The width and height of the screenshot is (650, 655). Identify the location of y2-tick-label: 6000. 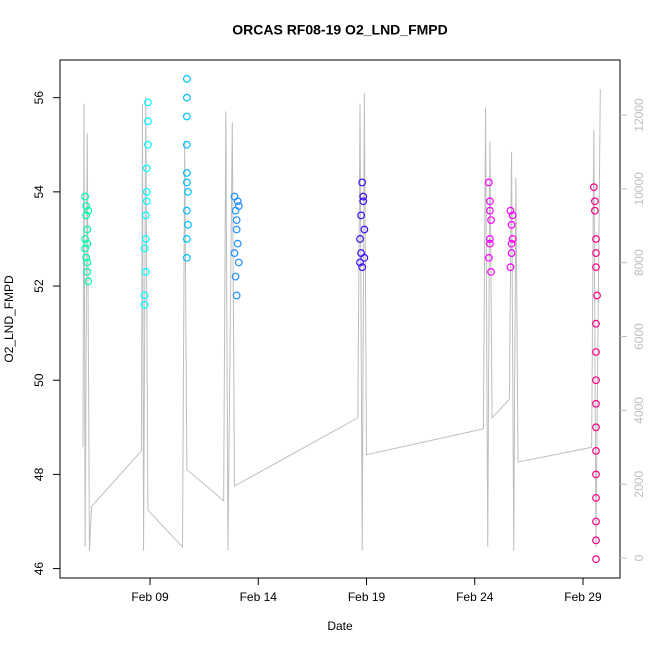
(639, 336).